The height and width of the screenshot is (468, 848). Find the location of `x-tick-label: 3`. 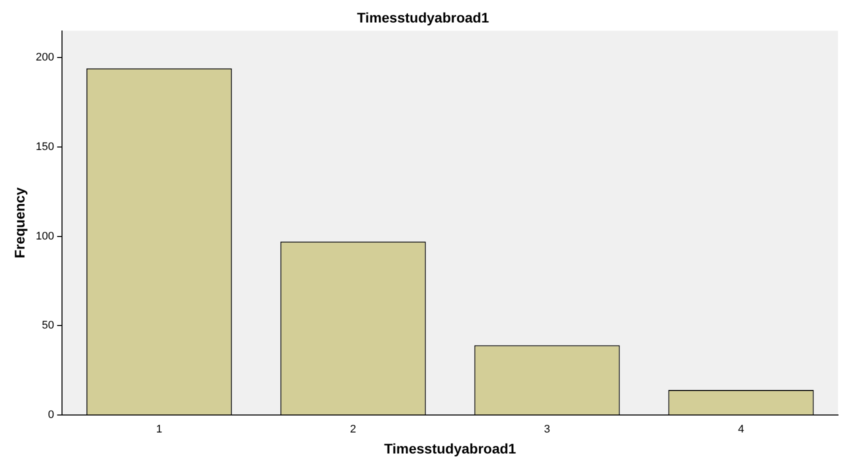

x-tick-label: 3 is located at coordinates (547, 430).